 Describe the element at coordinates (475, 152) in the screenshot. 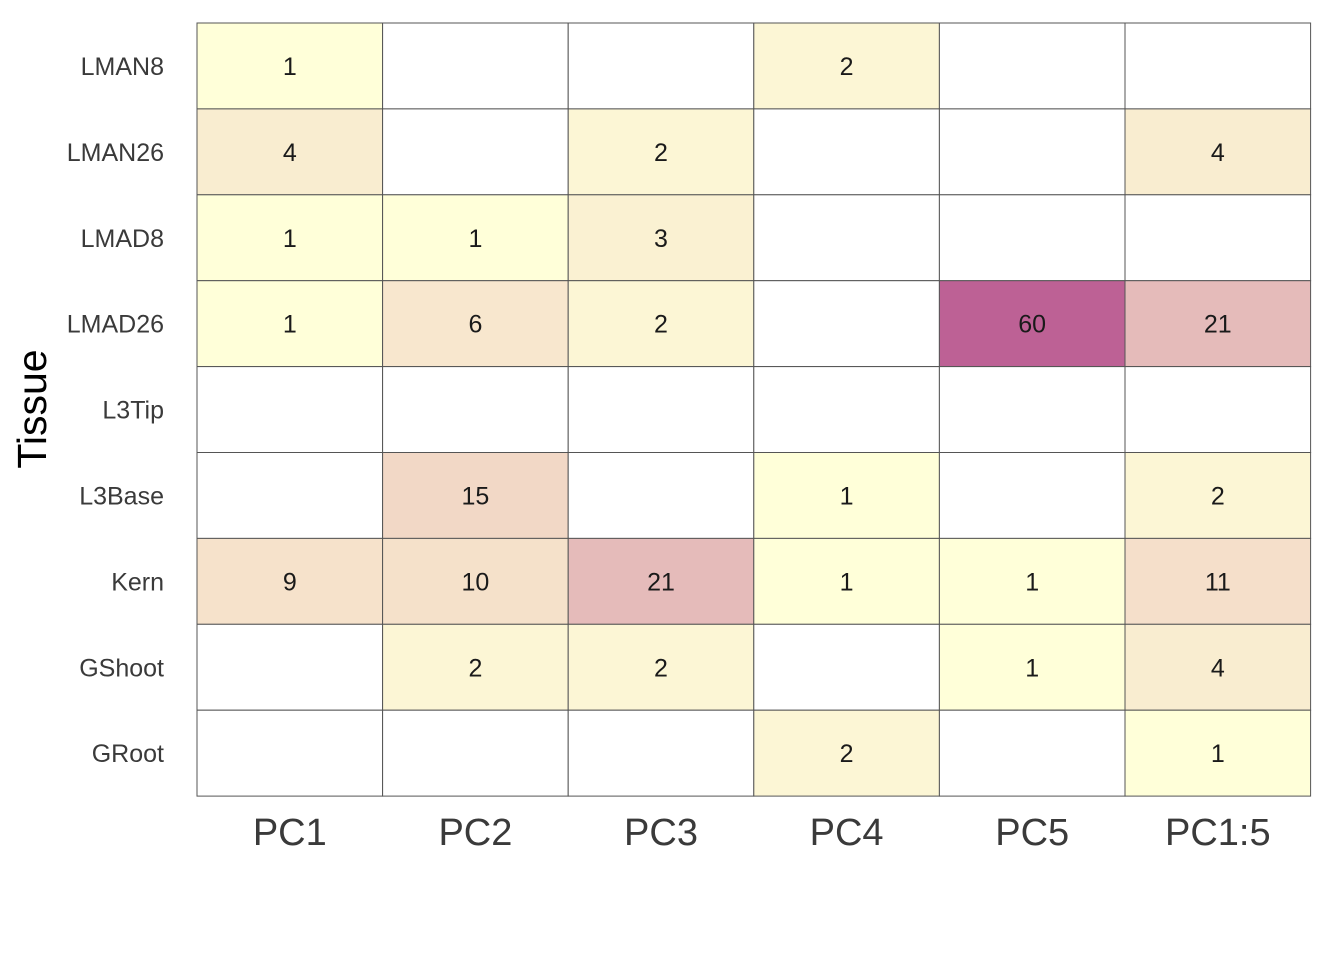

I see `heatmap-cell-lman26-pc2` at that location.